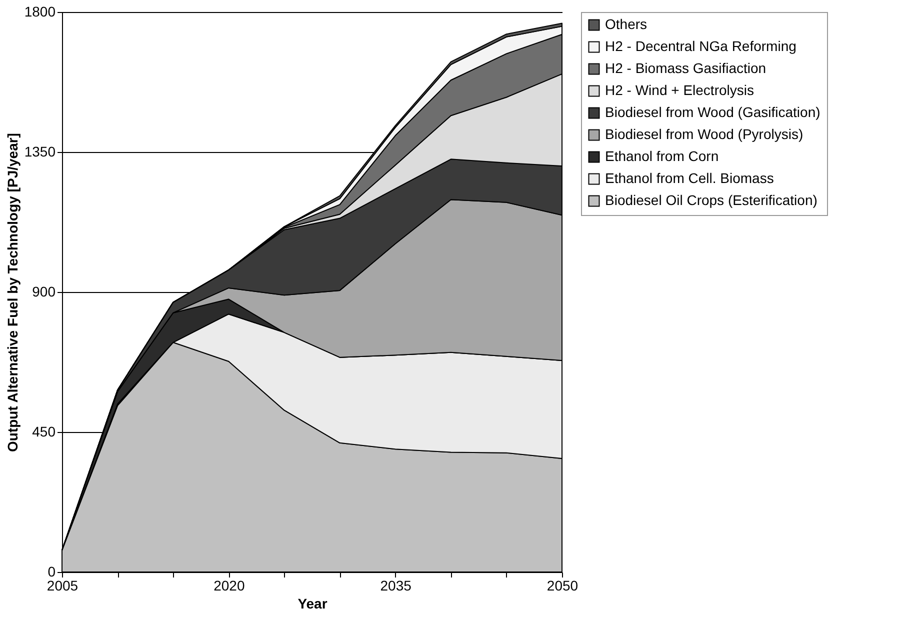 This screenshot has width=918, height=637. What do you see at coordinates (40, 152) in the screenshot?
I see `y-tick-label: 1350` at bounding box center [40, 152].